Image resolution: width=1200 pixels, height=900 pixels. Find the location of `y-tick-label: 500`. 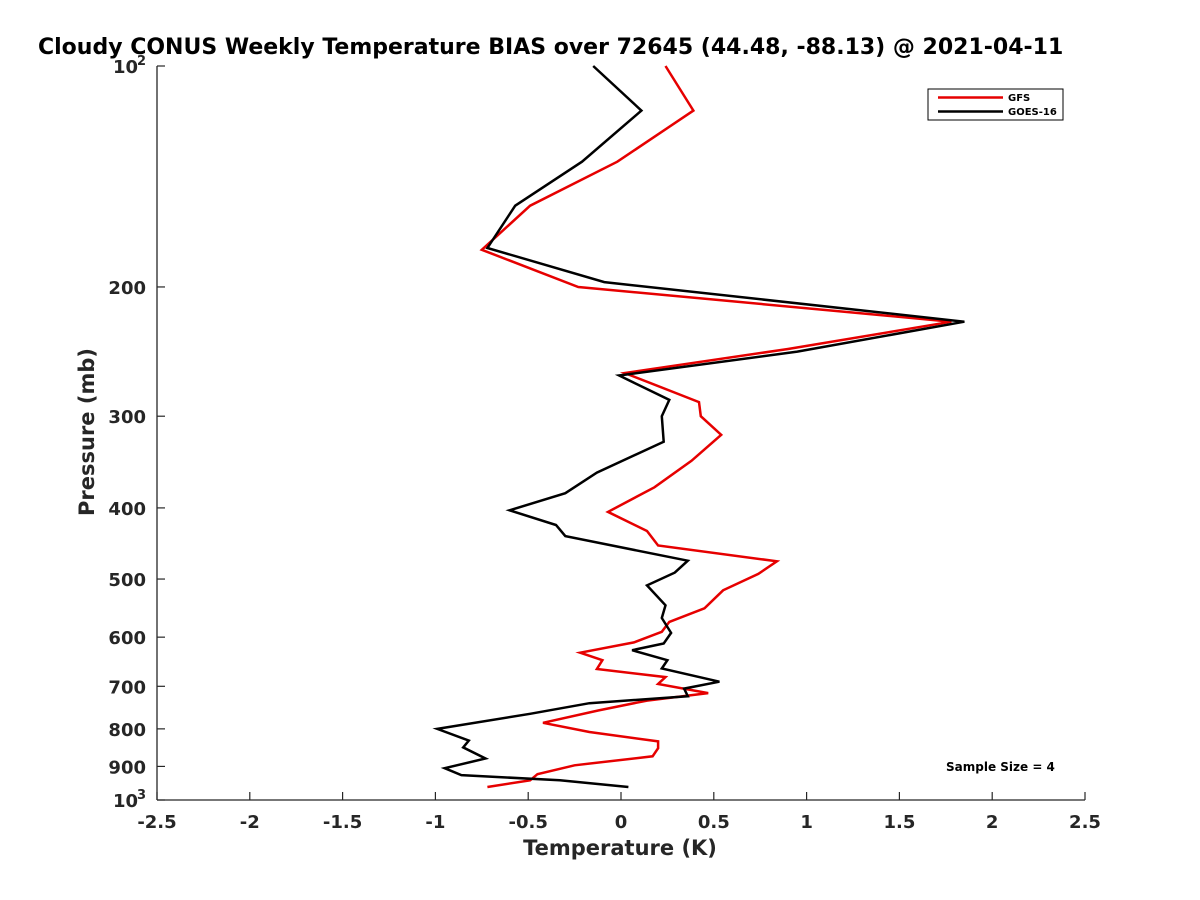

y-tick-label: 500 is located at coordinates (127, 580).